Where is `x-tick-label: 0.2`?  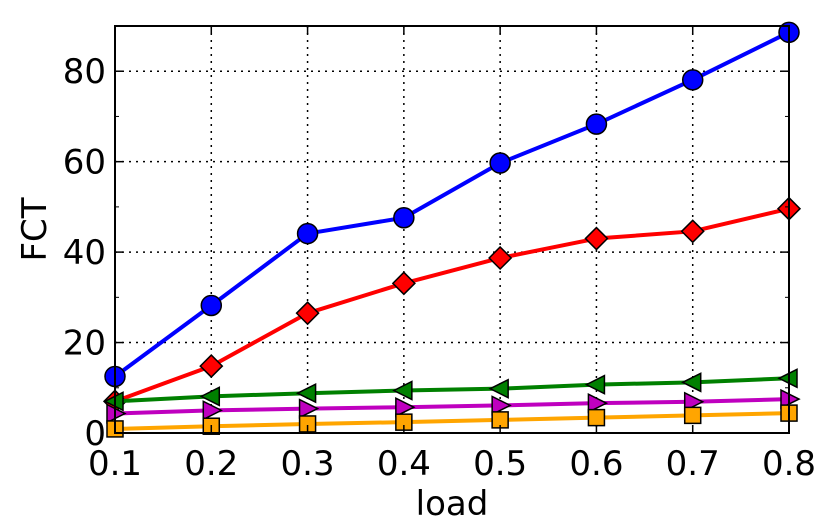 x-tick-label: 0.2 is located at coordinates (211, 464).